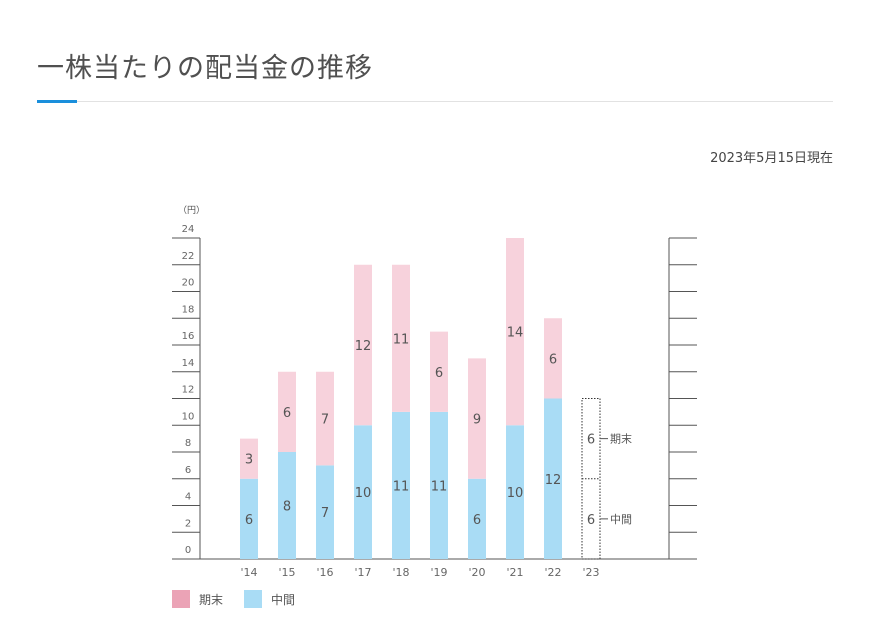 This screenshot has height=628, width=870. Describe the element at coordinates (286, 572) in the screenshot. I see `x-tick-label: '15` at that location.